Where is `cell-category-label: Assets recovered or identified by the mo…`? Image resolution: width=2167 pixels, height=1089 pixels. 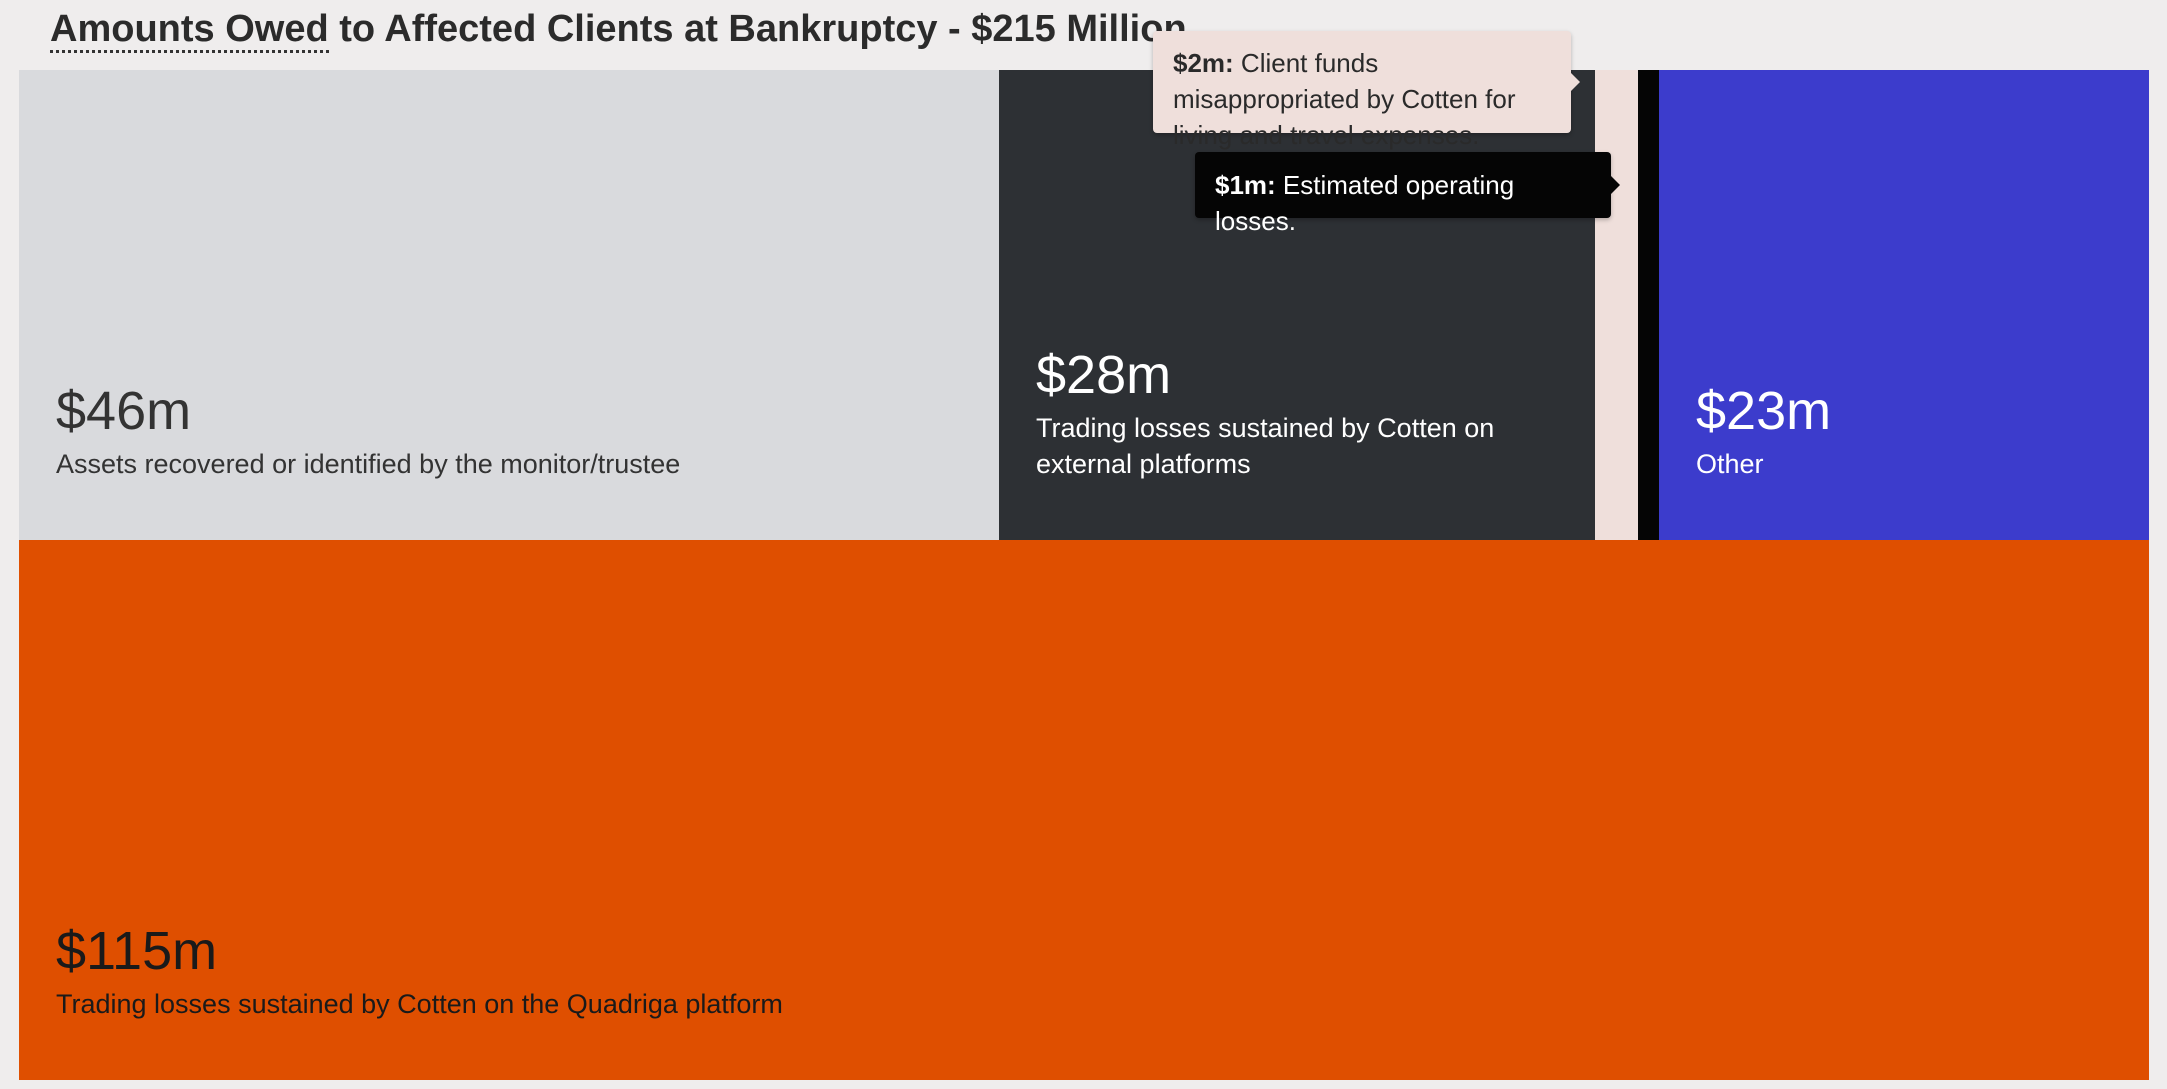
cell-category-label: Assets recovered or identified by the mo… is located at coordinates (368, 464).